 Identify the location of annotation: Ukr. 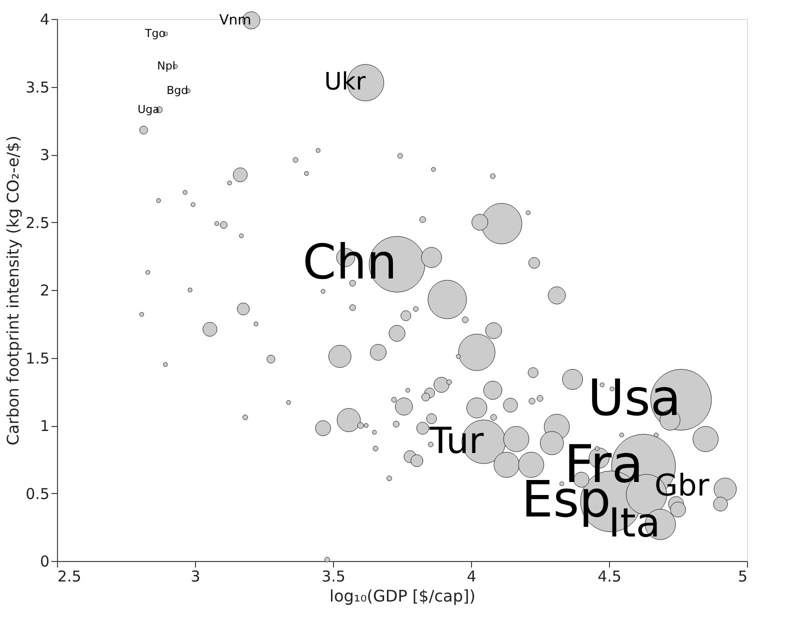
(345, 82).